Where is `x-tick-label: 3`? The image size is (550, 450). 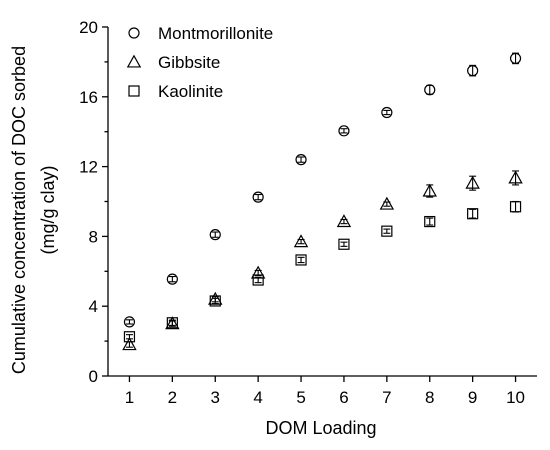 x-tick-label: 3 is located at coordinates (215, 397).